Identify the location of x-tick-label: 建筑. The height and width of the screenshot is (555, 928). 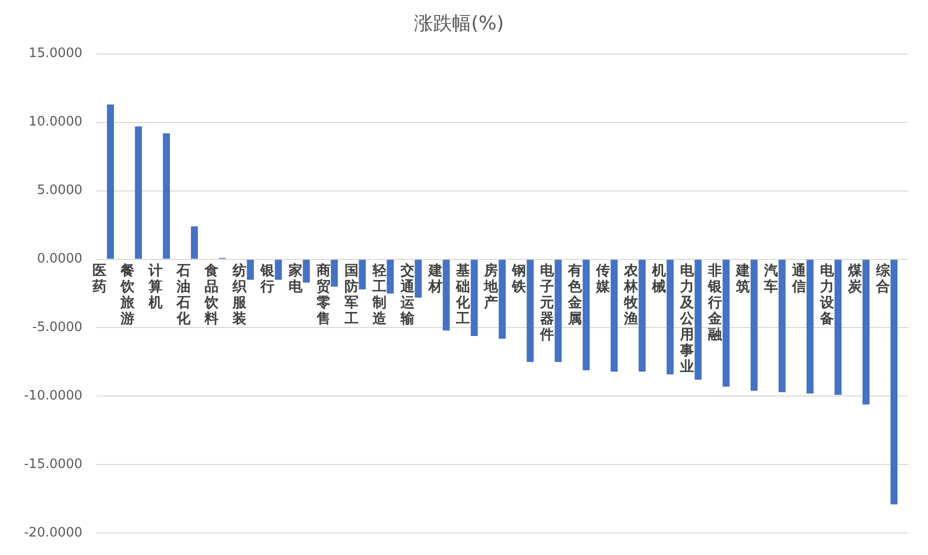
(742, 278).